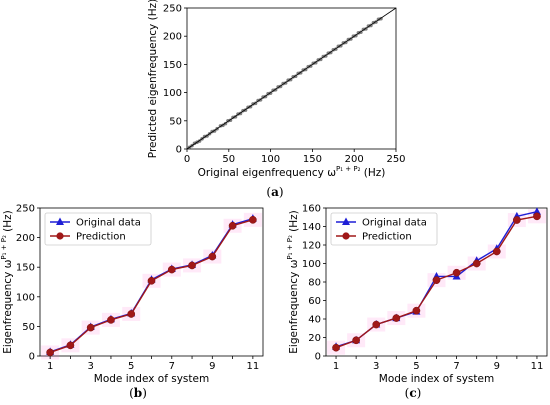 The image size is (550, 405). What do you see at coordinates (354, 159) in the screenshot?
I see `x-tick-label: 200` at bounding box center [354, 159].